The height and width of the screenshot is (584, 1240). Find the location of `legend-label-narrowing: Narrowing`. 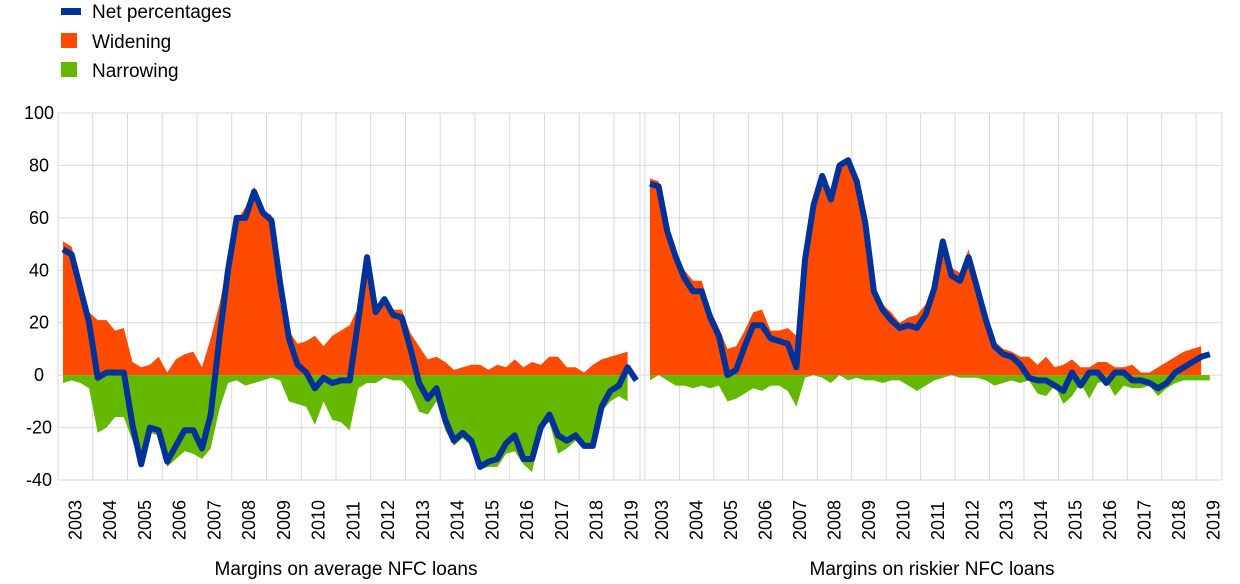

legend-label-narrowing: Narrowing is located at coordinates (135, 71).